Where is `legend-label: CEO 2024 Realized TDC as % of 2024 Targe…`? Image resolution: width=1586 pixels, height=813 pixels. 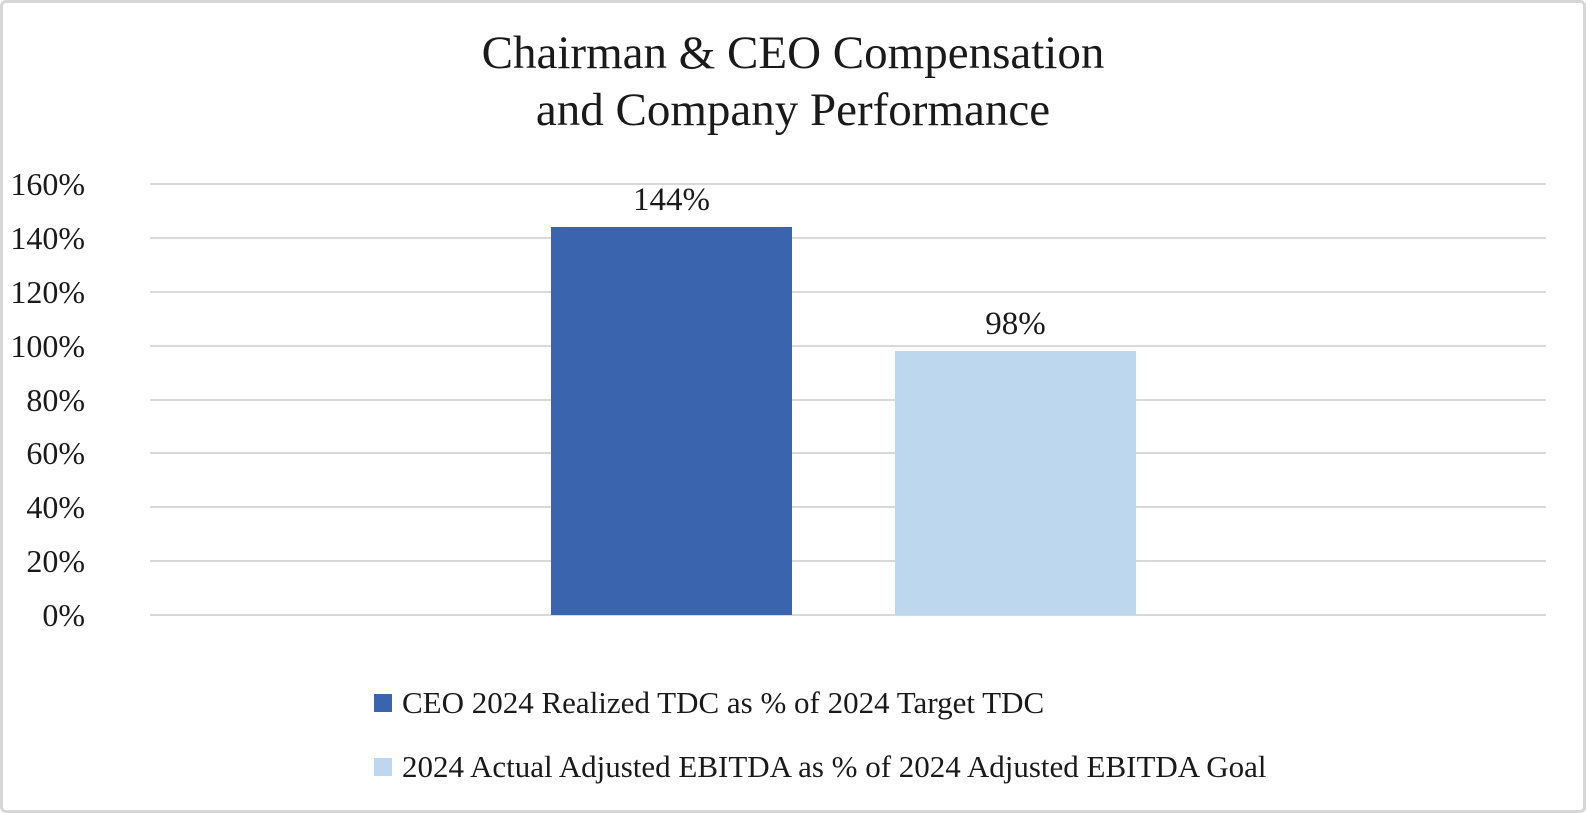
legend-label: CEO 2024 Realized TDC as % of 2024 Targe… is located at coordinates (723, 702).